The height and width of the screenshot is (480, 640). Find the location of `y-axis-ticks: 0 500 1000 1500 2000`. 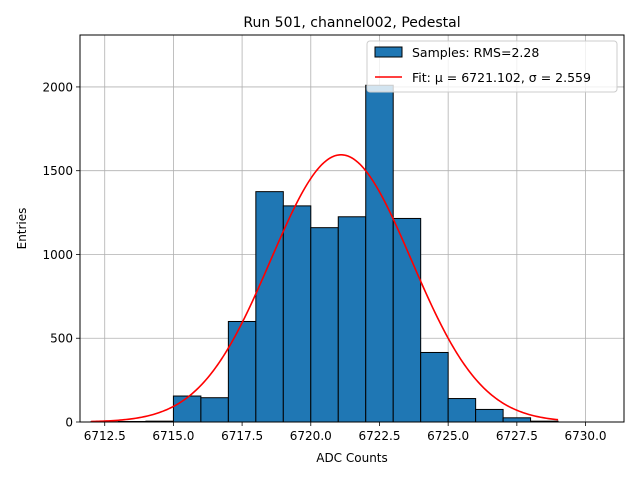

y-axis-ticks: 0 500 1000 1500 2000 is located at coordinates (61, 255).